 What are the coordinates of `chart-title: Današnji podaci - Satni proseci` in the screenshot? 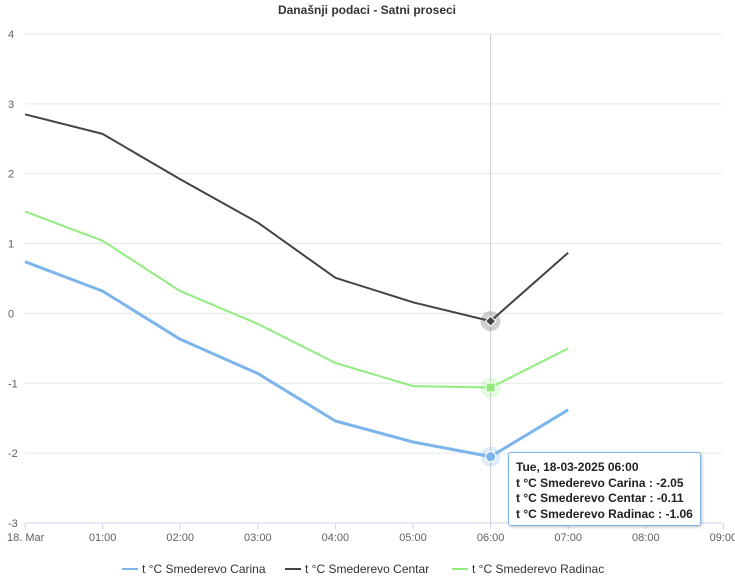 It's located at (367, 10).